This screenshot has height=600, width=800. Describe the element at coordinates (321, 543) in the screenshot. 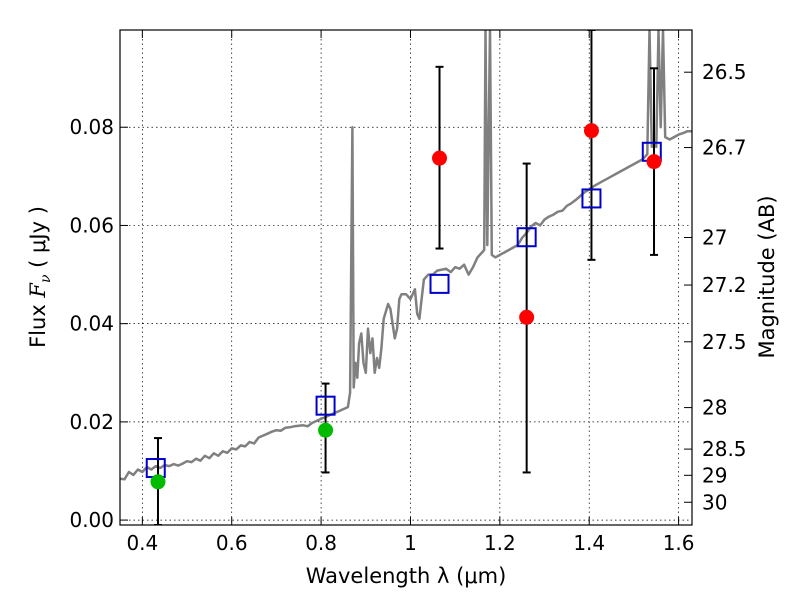

I see `x-tick-label: 0.8` at that location.